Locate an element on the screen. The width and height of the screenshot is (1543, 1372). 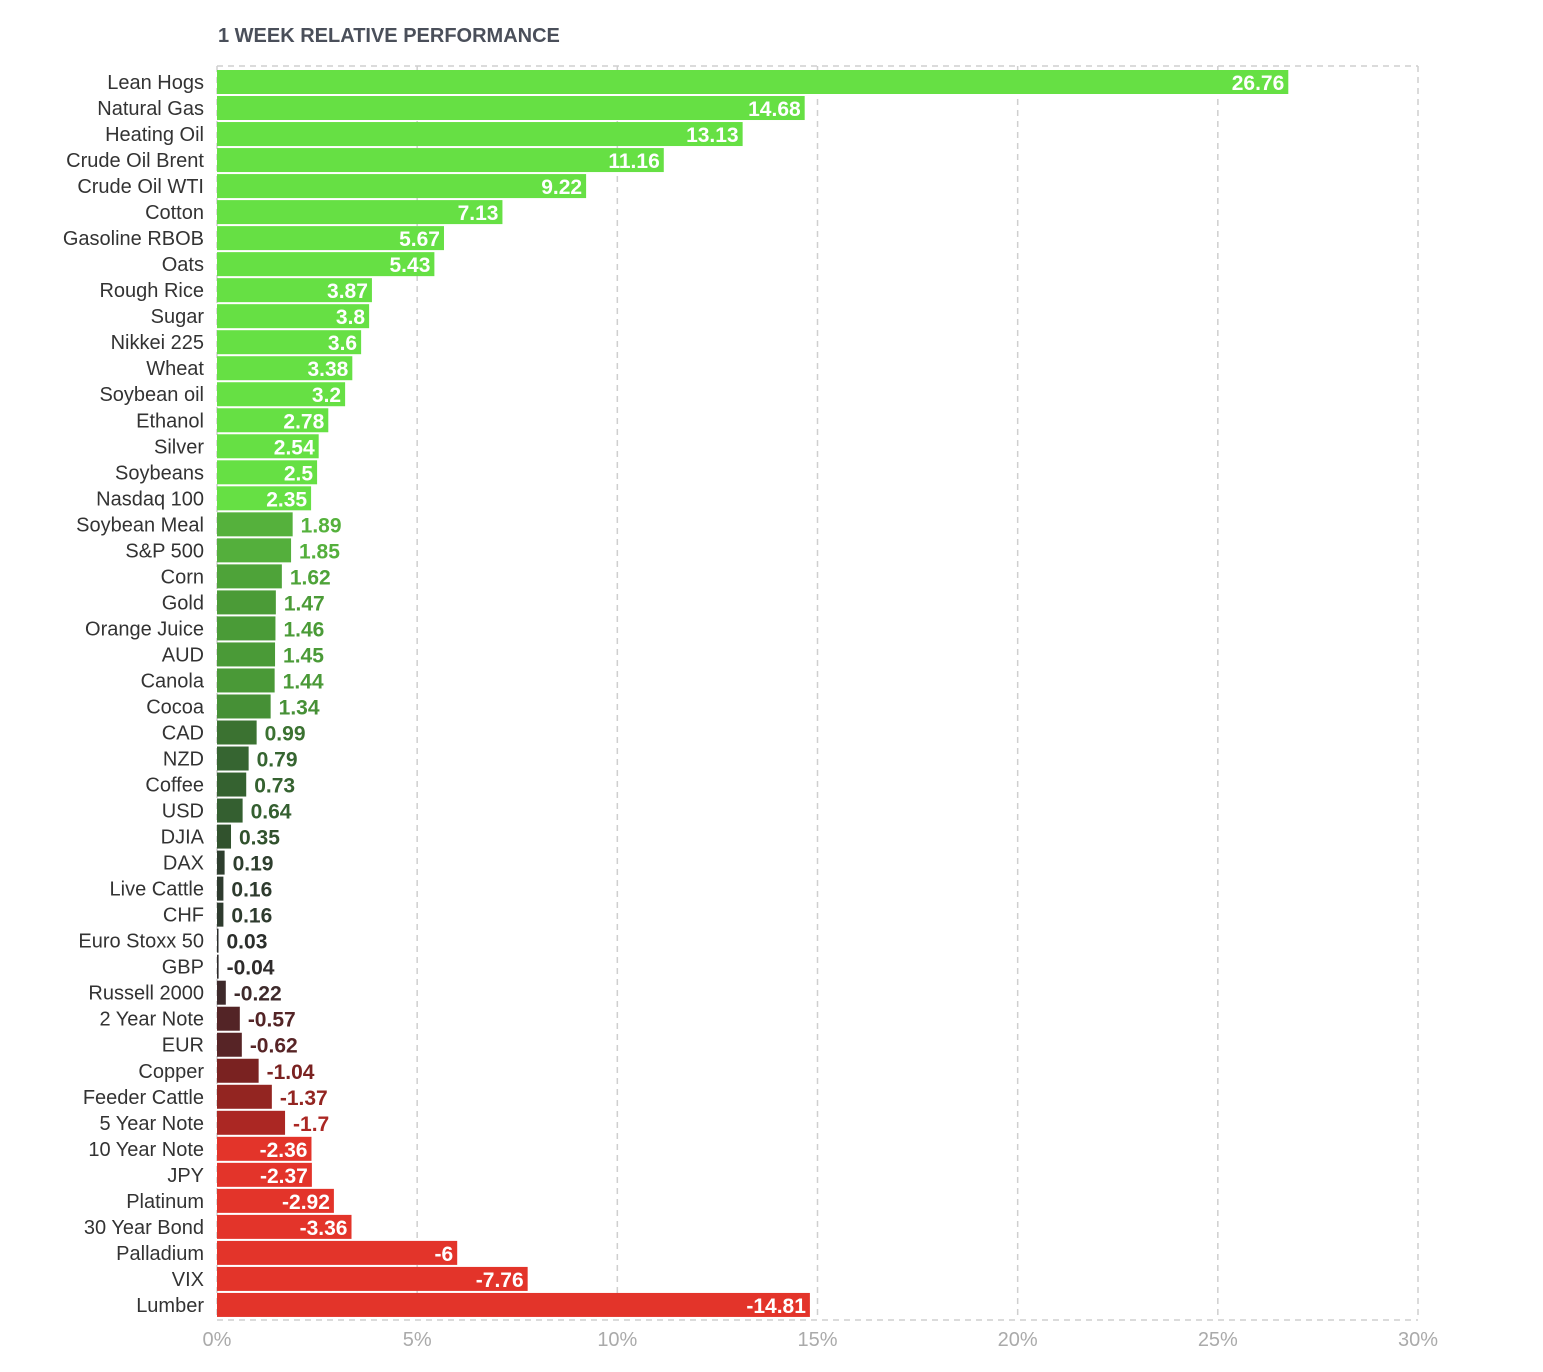
value-label: 3.6 is located at coordinates (342, 343).